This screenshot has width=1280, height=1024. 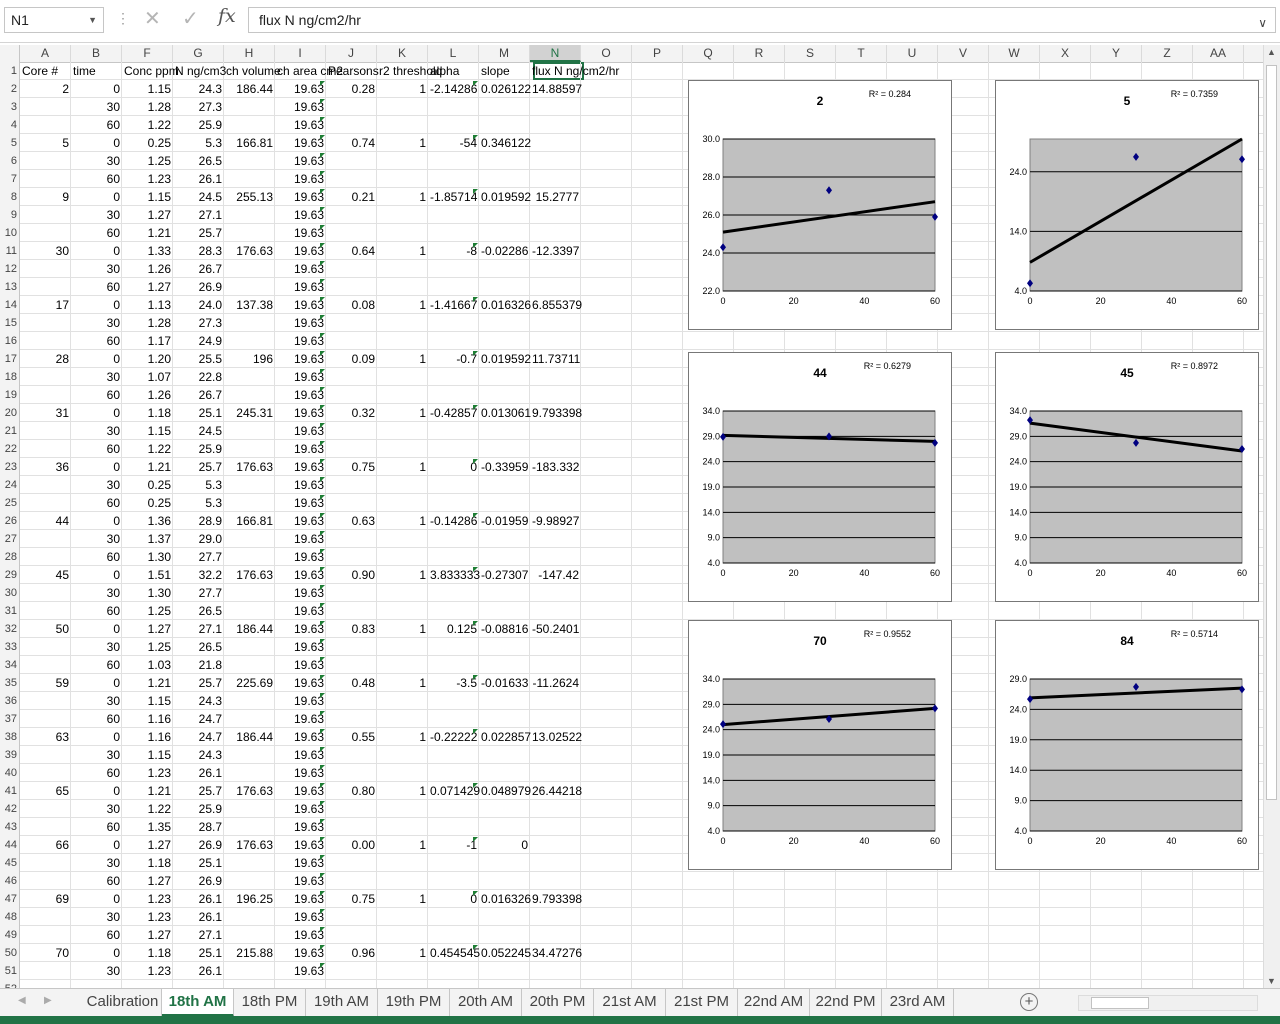 I want to click on cell-m2: 0.026122, so click(x=506, y=89).